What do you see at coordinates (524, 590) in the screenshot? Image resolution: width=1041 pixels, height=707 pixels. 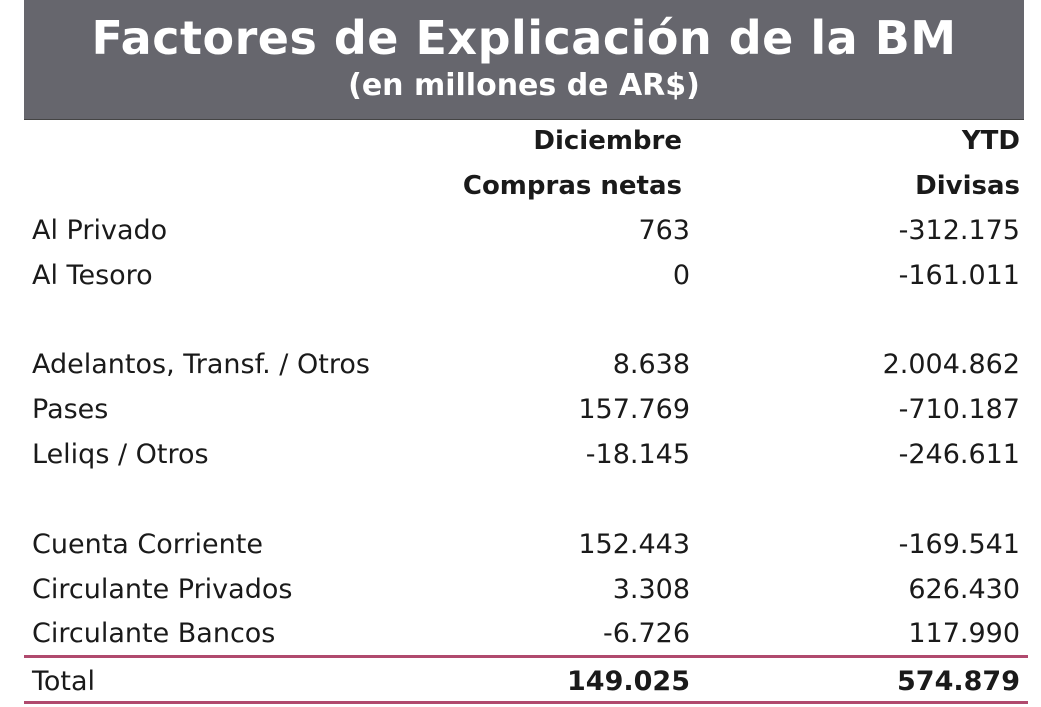 I see `table-row: Circulante Privados 3.308 626.430` at bounding box center [524, 590].